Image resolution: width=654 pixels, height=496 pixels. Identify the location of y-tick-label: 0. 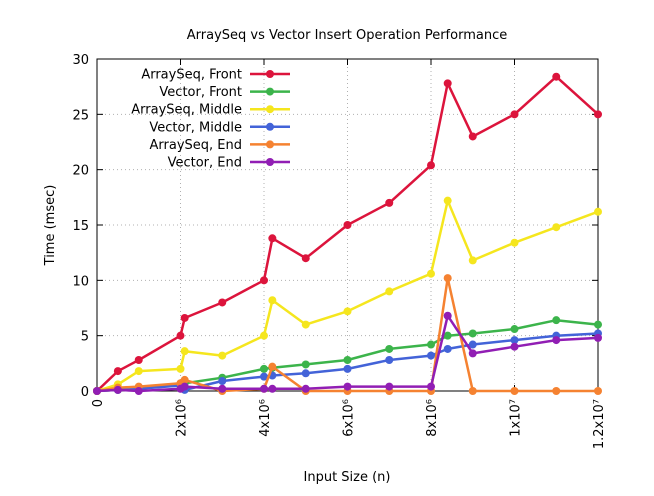
(85, 392).